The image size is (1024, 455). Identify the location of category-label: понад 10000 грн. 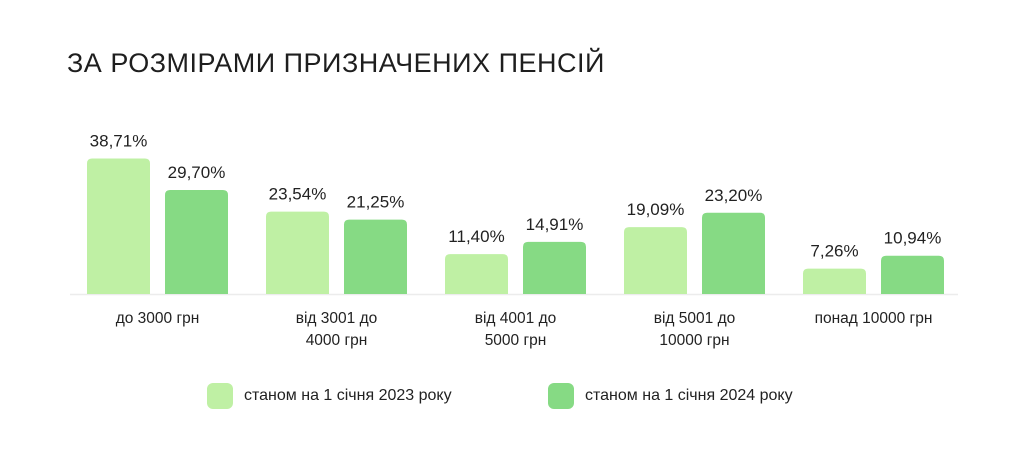
(874, 318).